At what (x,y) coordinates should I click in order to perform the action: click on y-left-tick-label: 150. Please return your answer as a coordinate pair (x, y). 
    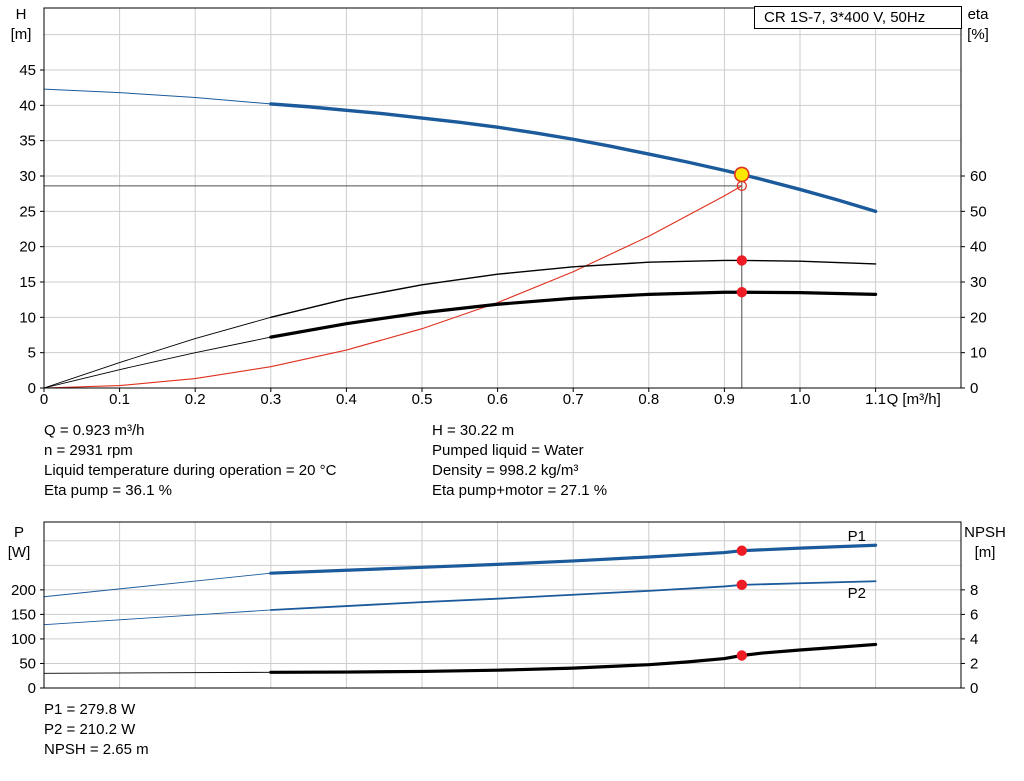
    Looking at the image, I should click on (23, 614).